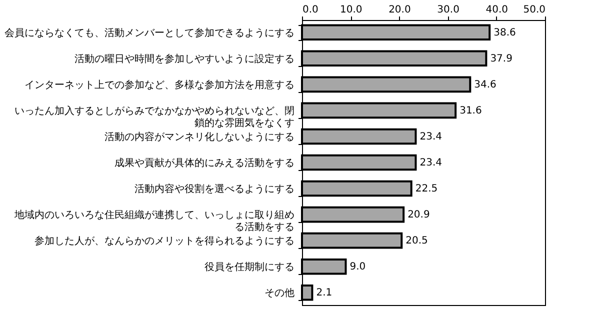 The width and height of the screenshot is (602, 320). I want to click on data-label: 9.0, so click(358, 267).